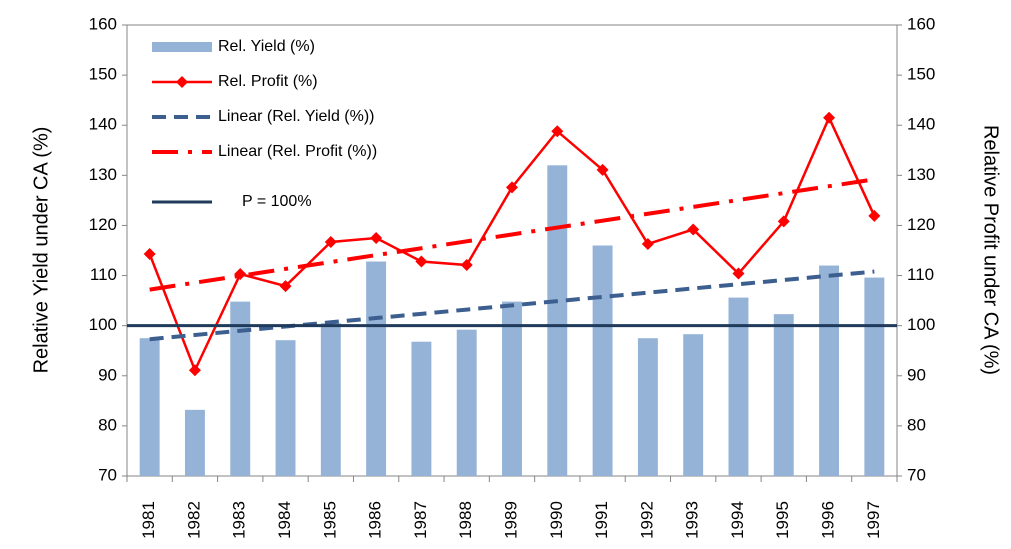 The width and height of the screenshot is (1011, 549). I want to click on y-tick-label: 100, so click(103, 324).